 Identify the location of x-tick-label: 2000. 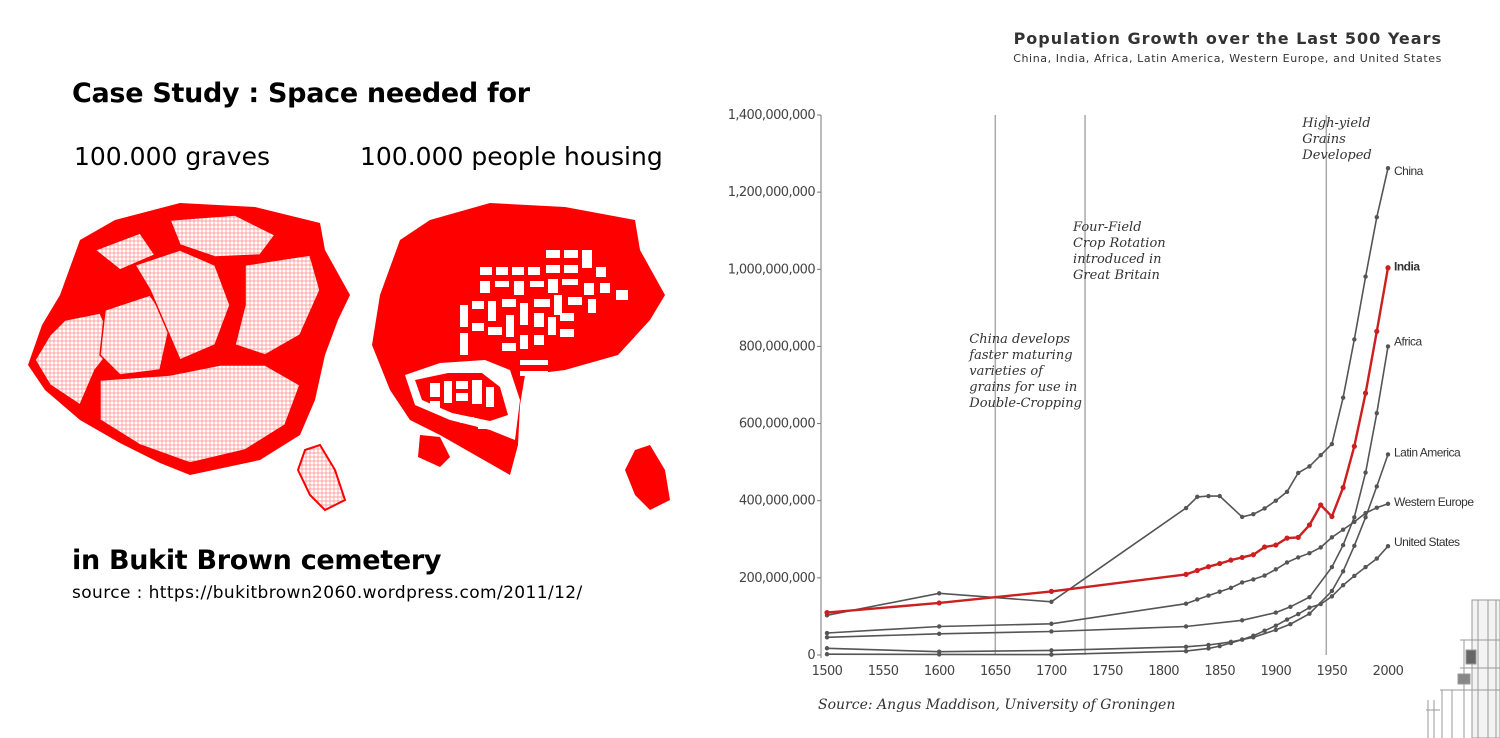
(1388, 671).